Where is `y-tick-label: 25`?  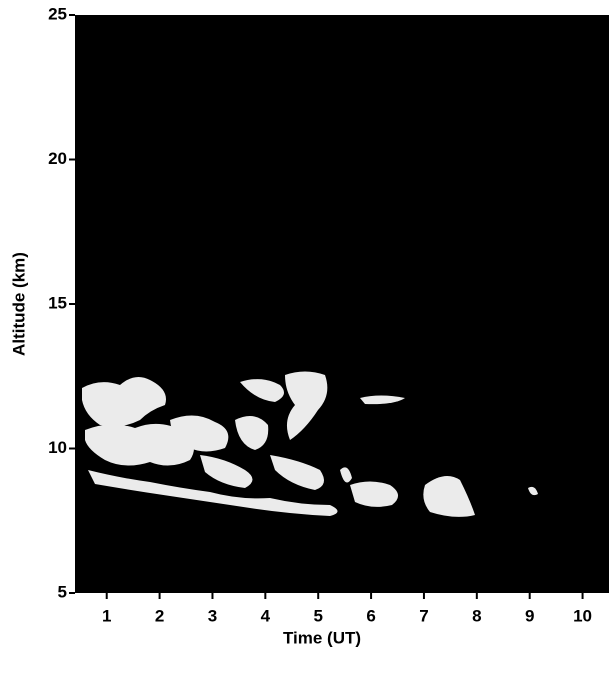
y-tick-label: 25 is located at coordinates (57, 13).